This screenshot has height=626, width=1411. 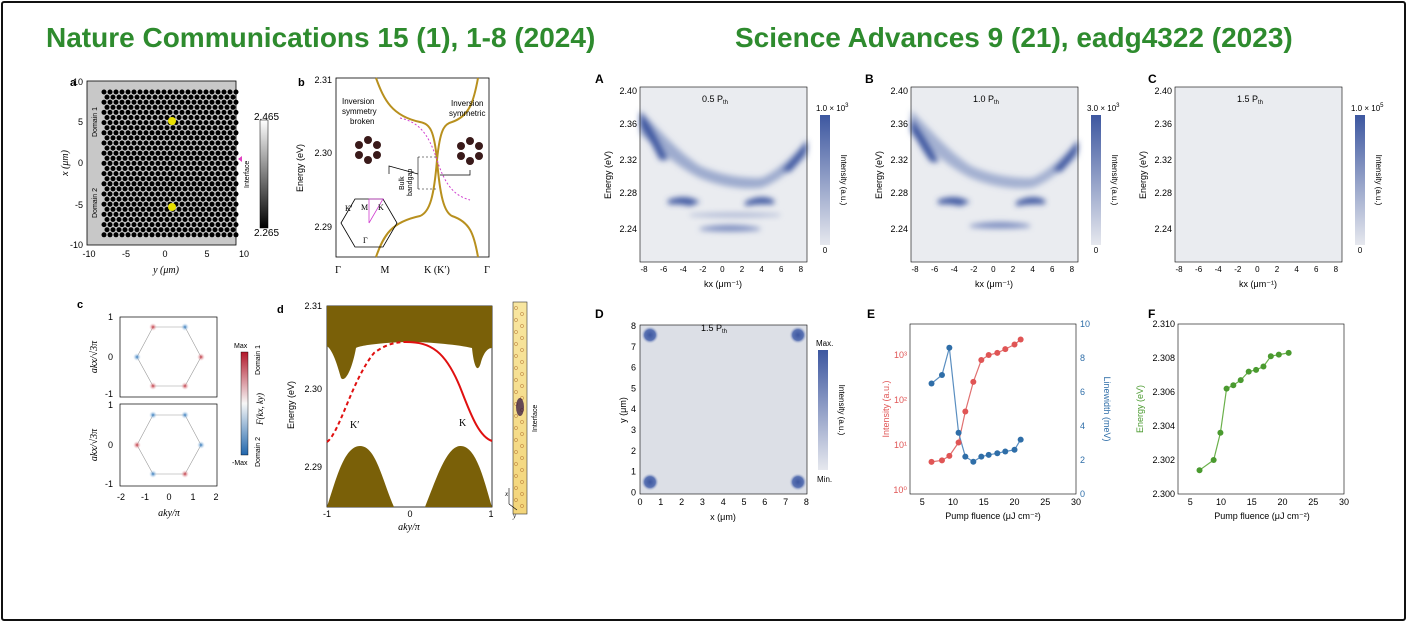 I want to click on spectra-ytick: 2.36, so click(x=899, y=124).